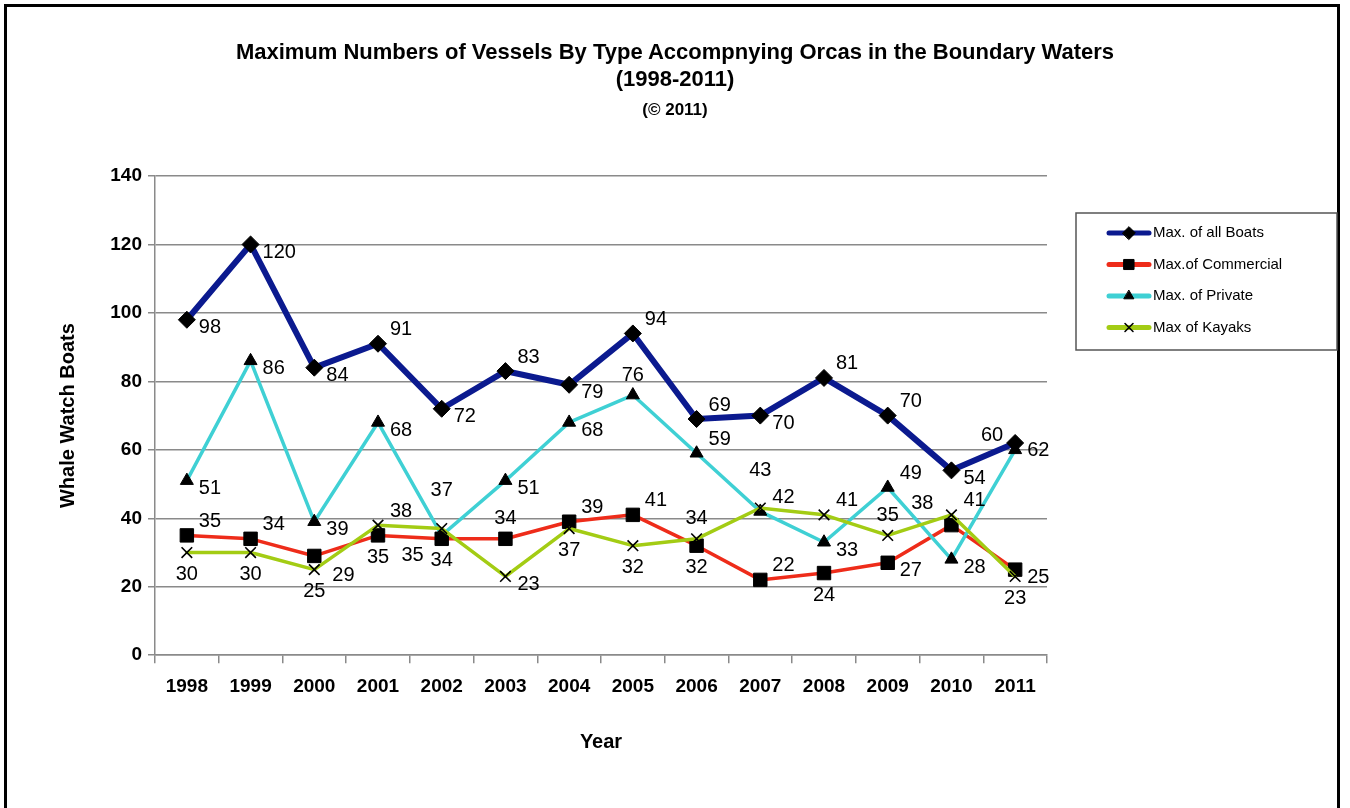 The image size is (1350, 808). Describe the element at coordinates (910, 472) in the screenshot. I see `data-label: 49` at that location.